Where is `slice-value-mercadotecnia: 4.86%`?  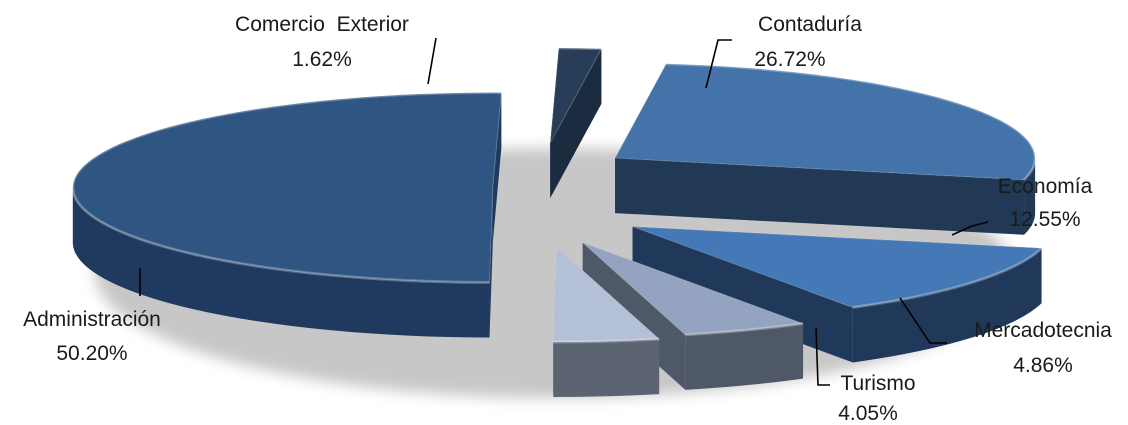
slice-value-mercadotecnia: 4.86% is located at coordinates (1043, 365).